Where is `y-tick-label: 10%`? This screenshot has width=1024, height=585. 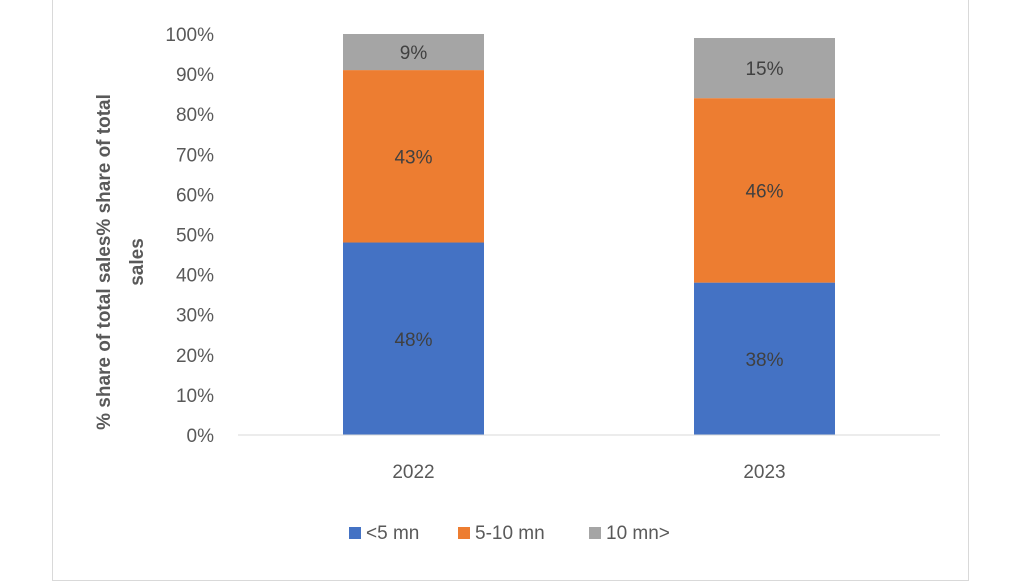 y-tick-label: 10% is located at coordinates (195, 396).